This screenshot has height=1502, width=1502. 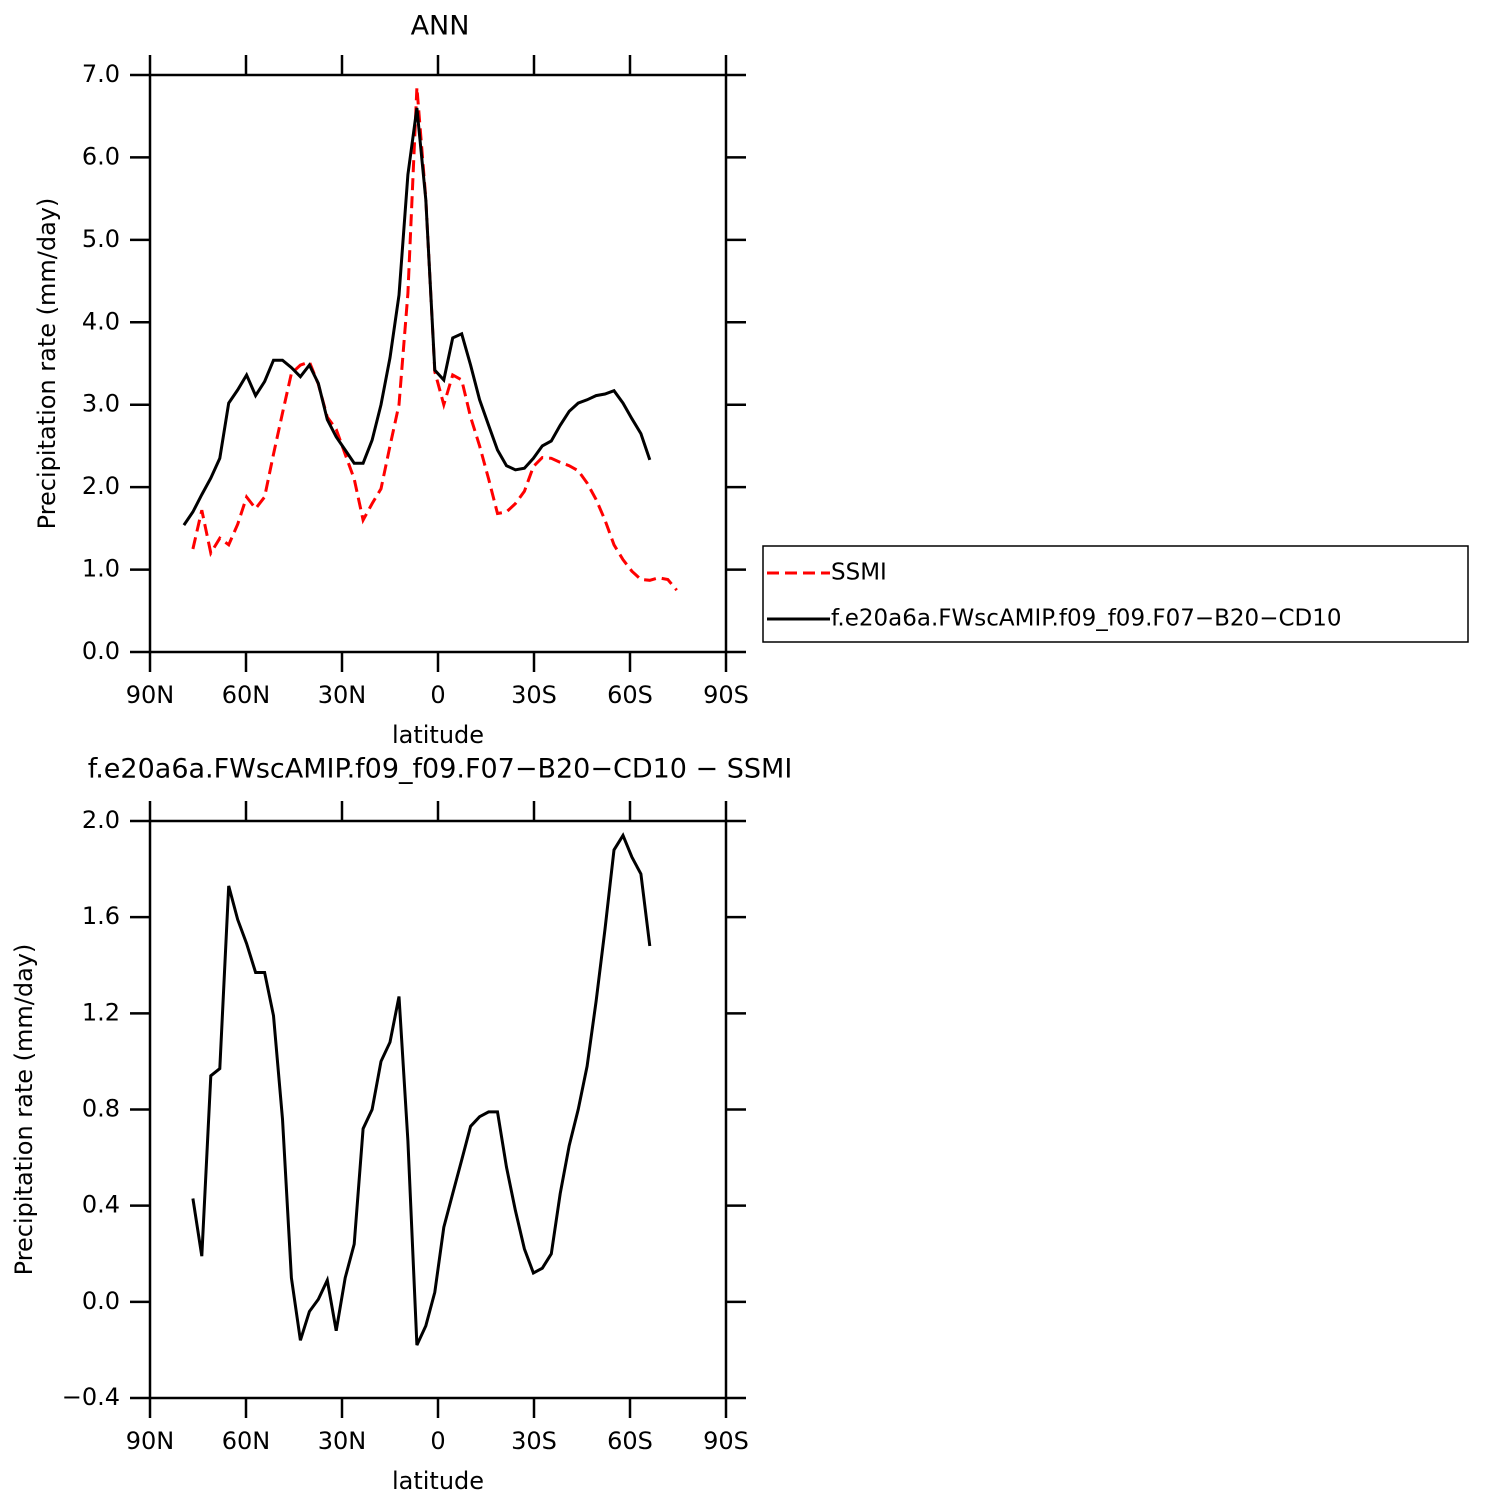 What do you see at coordinates (1086, 619) in the screenshot?
I see `legend-label: f.e20a6a.FWscAMIP.f09_f09.F07−B20−CD10` at bounding box center [1086, 619].